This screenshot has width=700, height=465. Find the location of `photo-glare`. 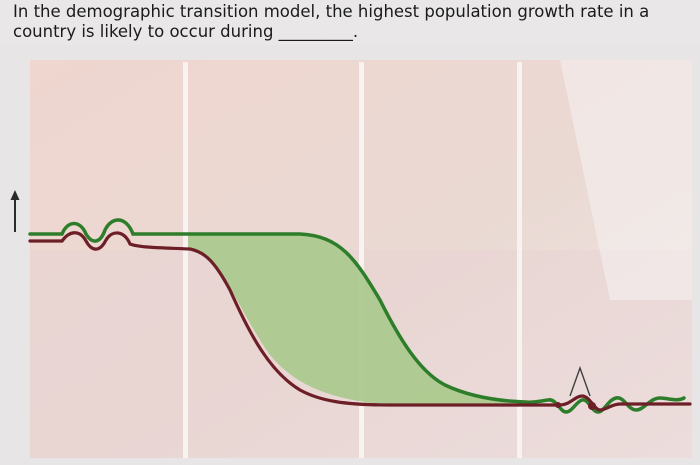

photo-glare is located at coordinates (626, 180).